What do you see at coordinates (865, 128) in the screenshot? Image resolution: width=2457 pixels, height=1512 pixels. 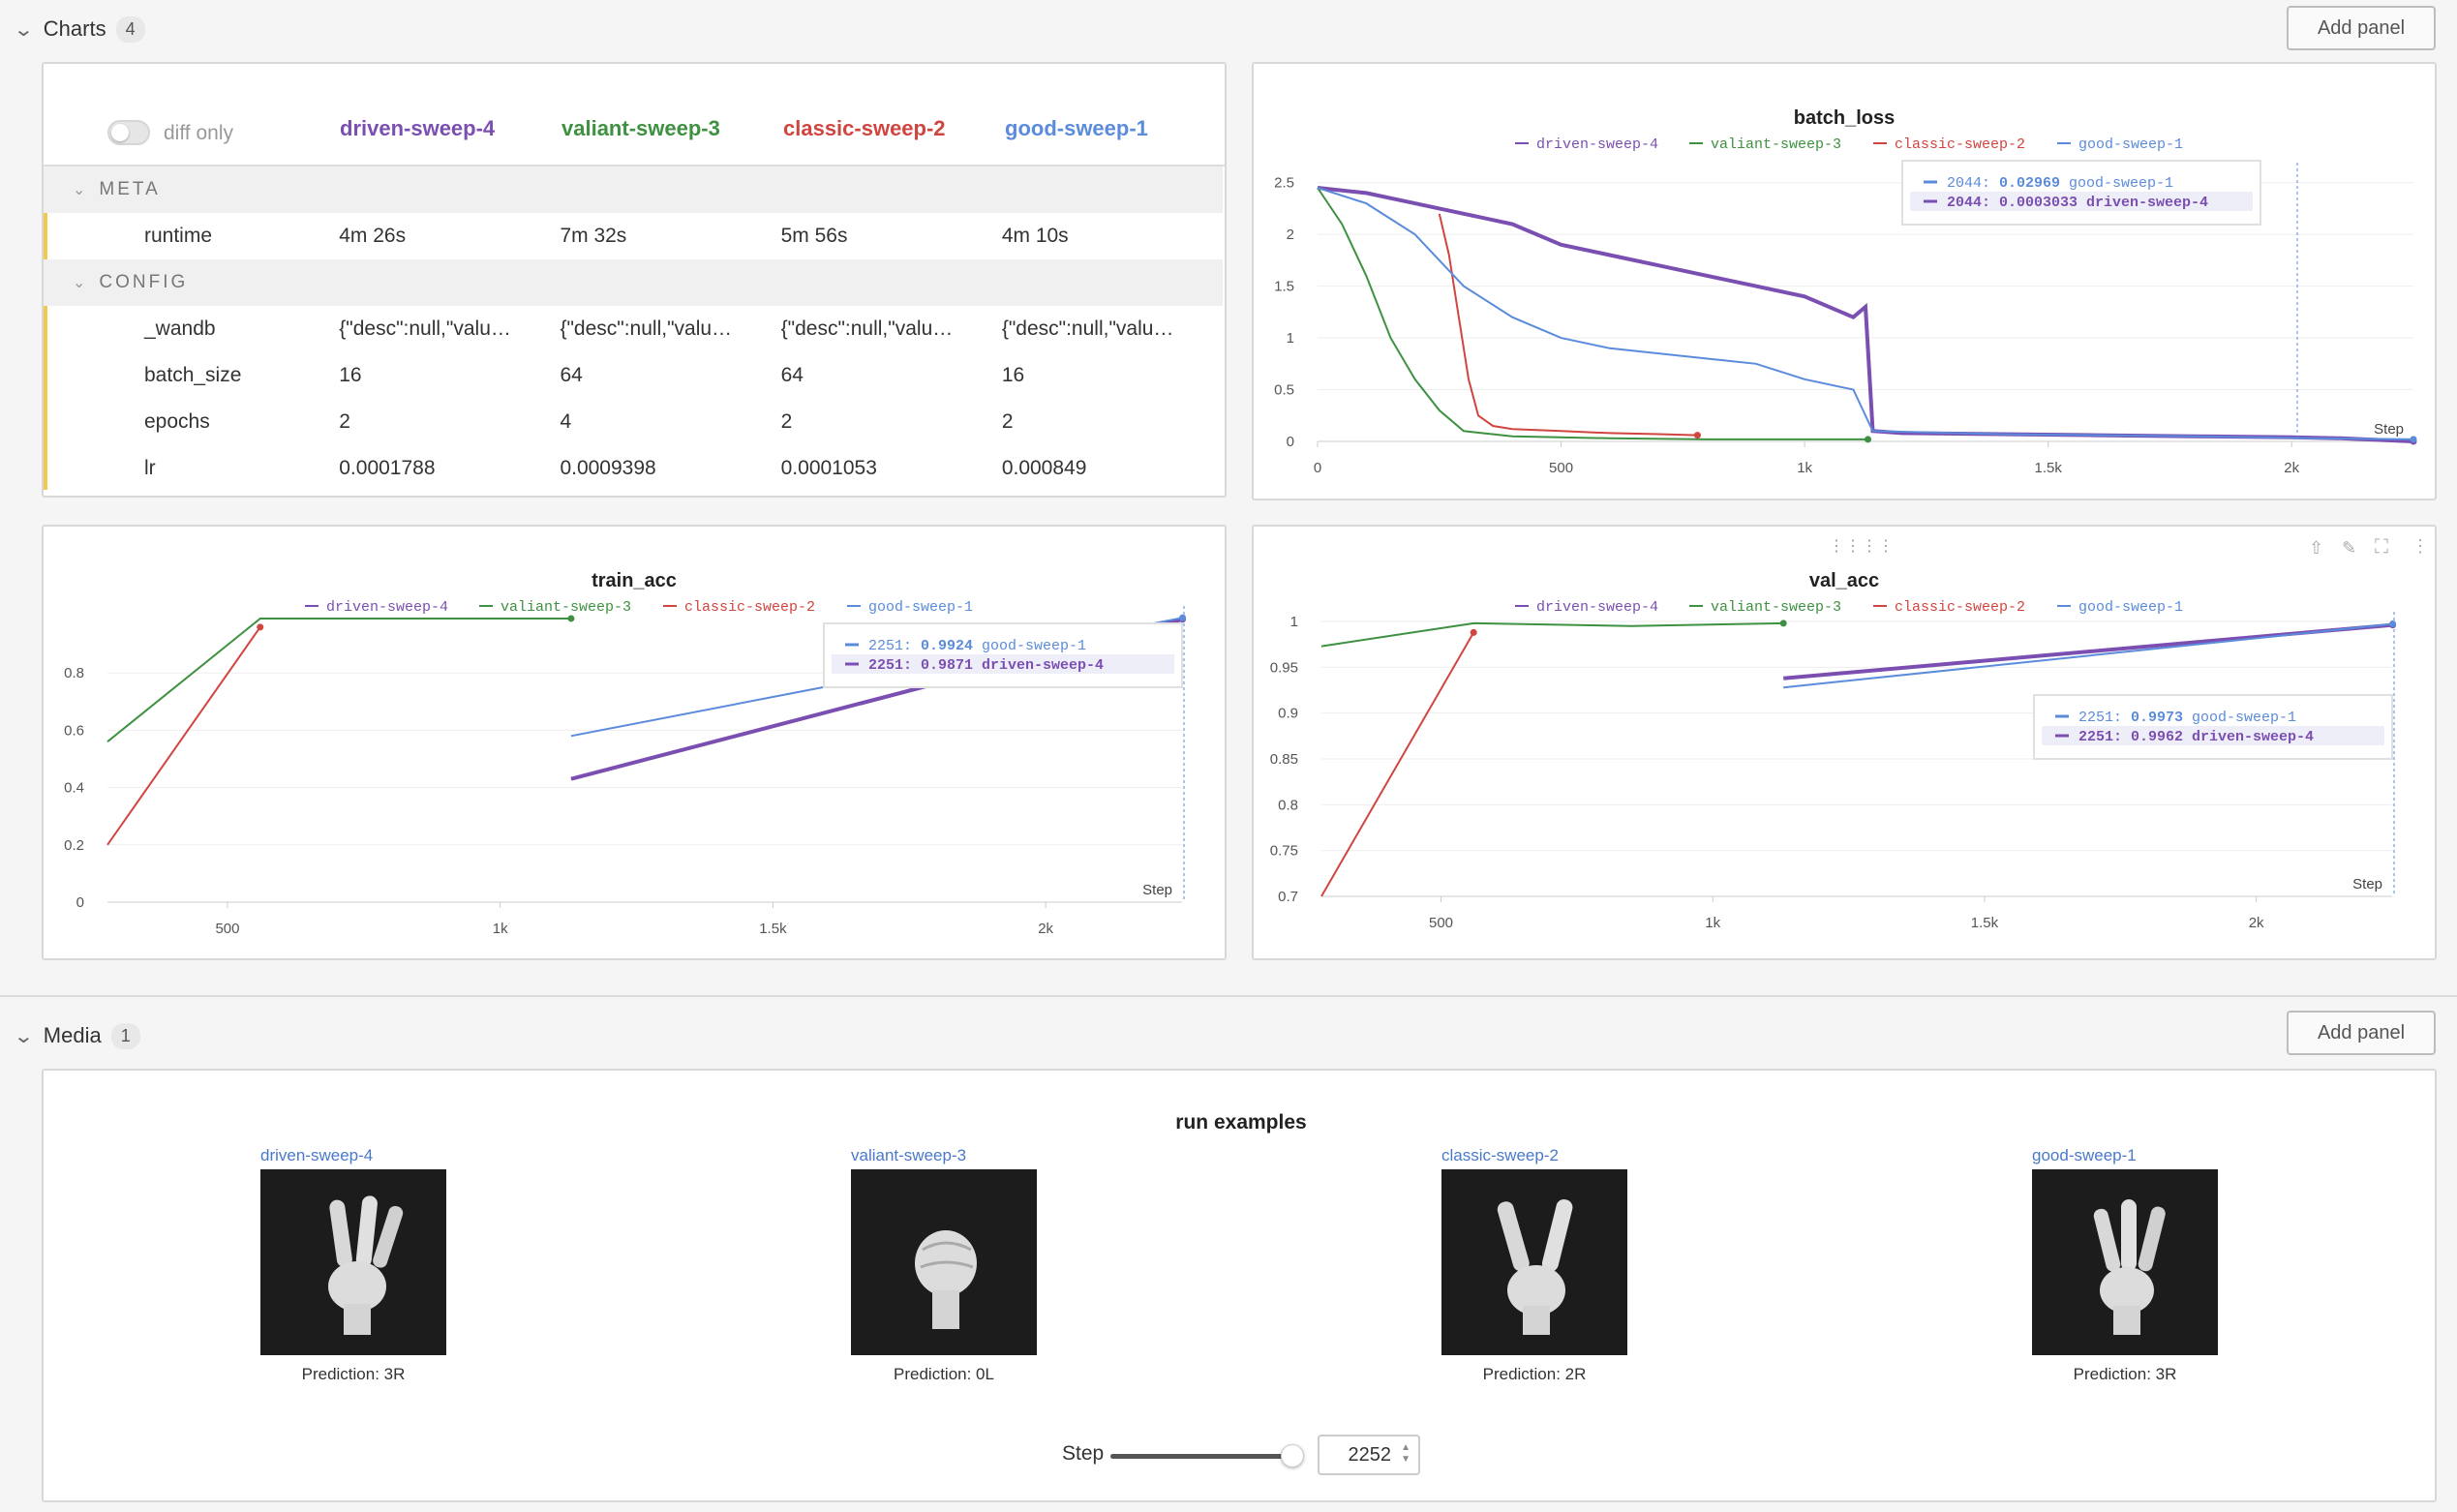 I see `run-header-classic: classic-sweep-2` at bounding box center [865, 128].